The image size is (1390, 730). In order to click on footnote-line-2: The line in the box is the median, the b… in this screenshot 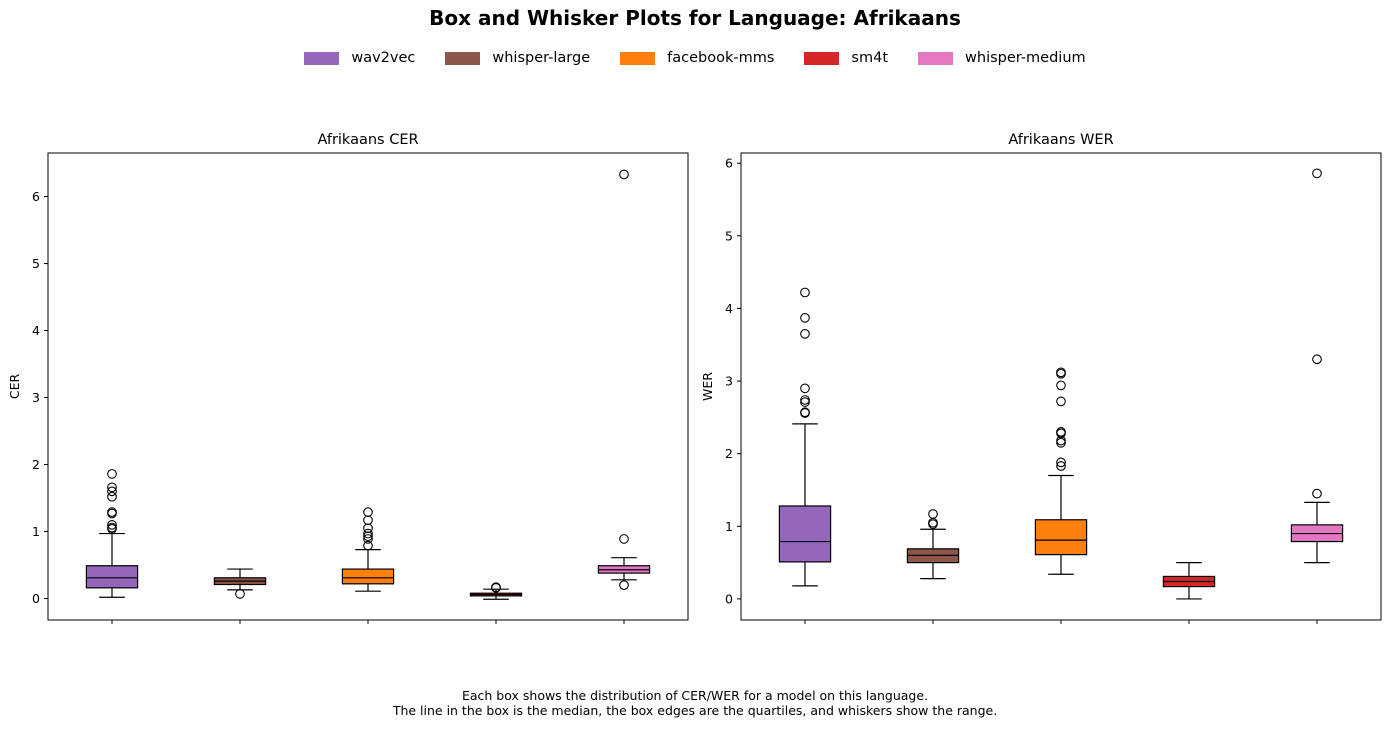, I will do `click(695, 710)`.